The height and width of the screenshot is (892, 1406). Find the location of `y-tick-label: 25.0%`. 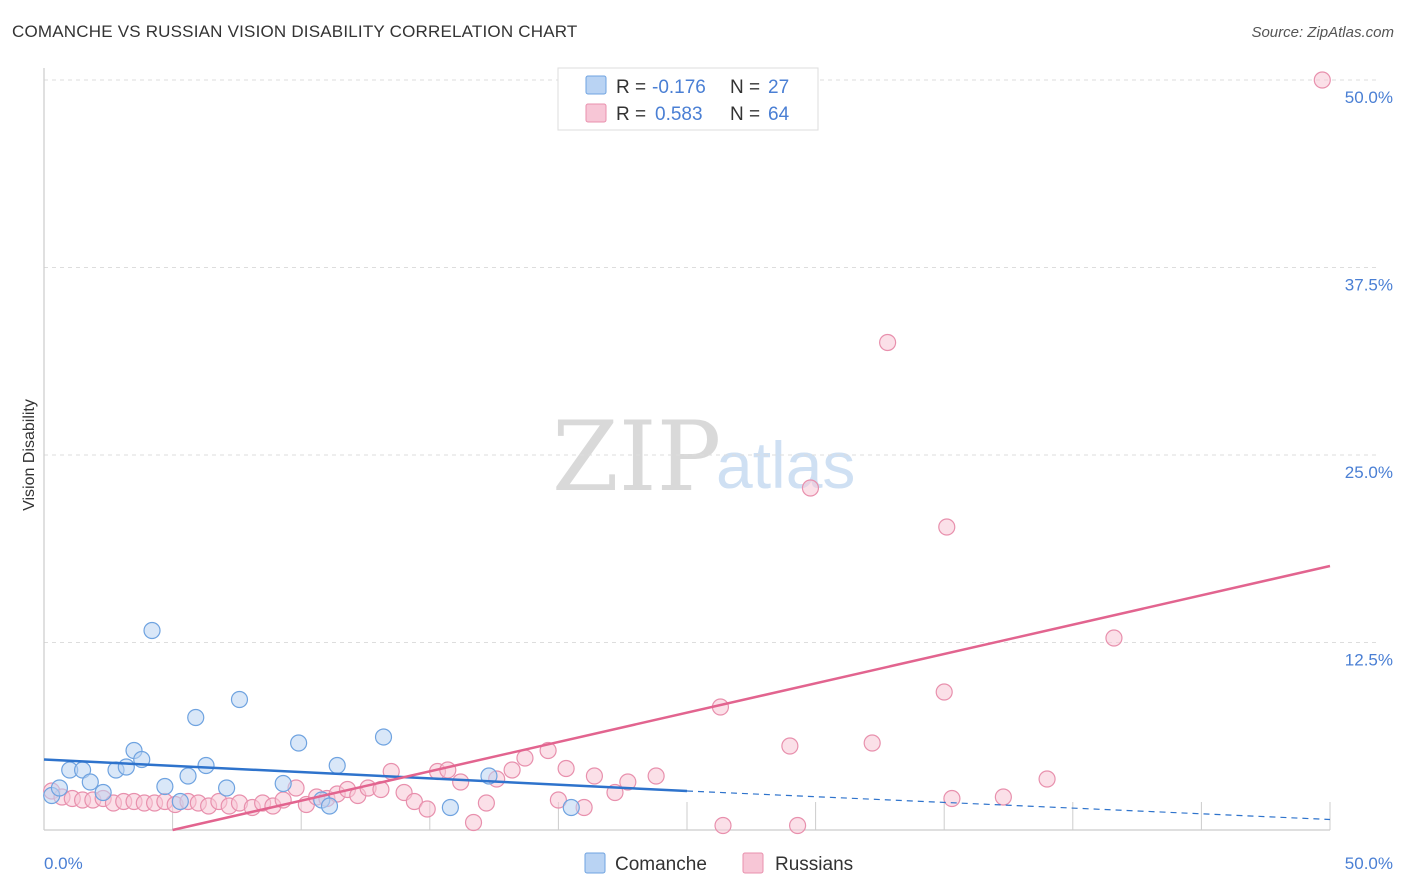

y-tick-label: 25.0% is located at coordinates (1369, 472).